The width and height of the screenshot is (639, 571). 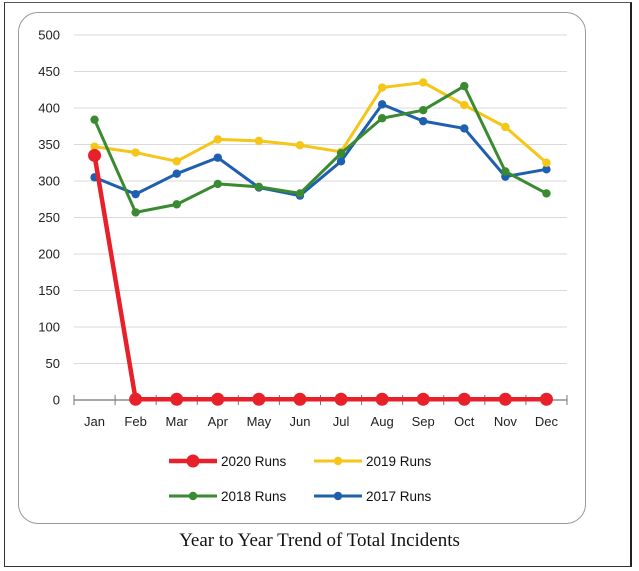 I want to click on data-point-2017-runs-apr, so click(x=217, y=157).